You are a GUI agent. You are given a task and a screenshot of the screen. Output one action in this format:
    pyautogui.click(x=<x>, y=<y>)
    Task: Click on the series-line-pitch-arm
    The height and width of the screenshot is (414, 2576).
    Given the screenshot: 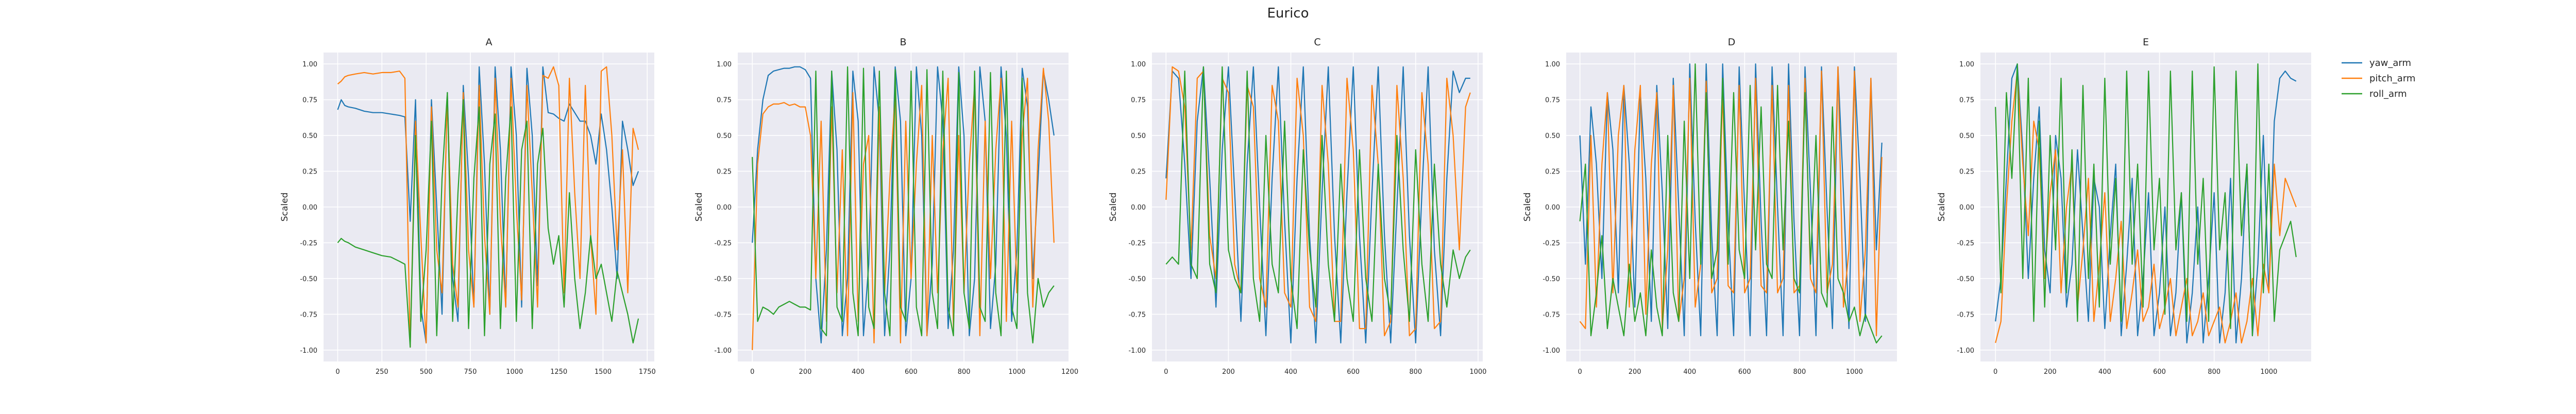 What is the action you would take?
    pyautogui.click(x=1731, y=201)
    